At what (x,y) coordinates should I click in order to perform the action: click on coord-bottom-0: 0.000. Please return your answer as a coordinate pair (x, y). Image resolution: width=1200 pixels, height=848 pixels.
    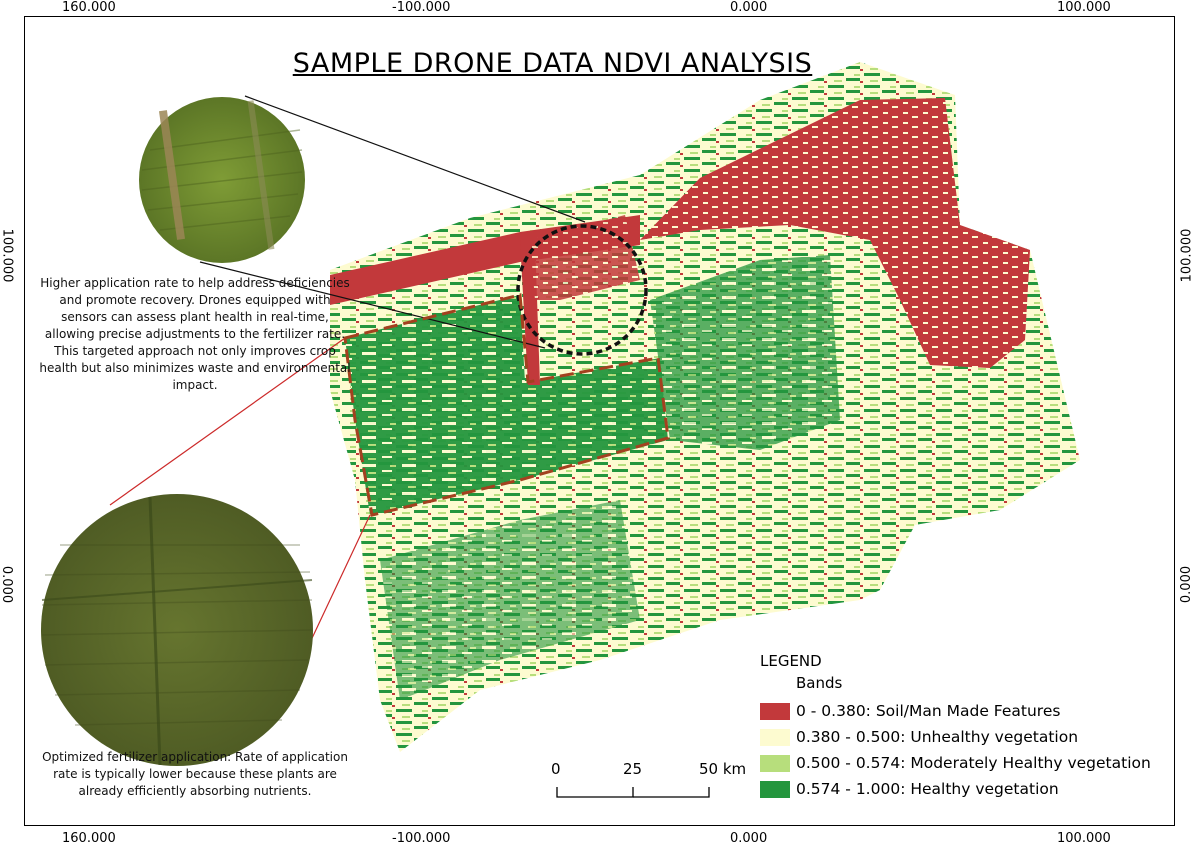
    Looking at the image, I should click on (749, 838).